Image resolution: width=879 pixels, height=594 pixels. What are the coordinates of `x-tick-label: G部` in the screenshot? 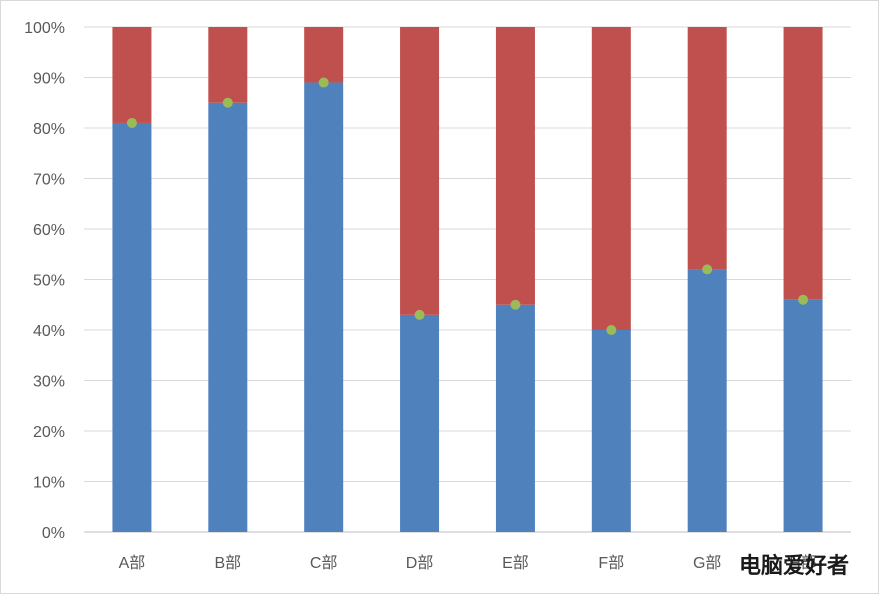 It's located at (707, 563).